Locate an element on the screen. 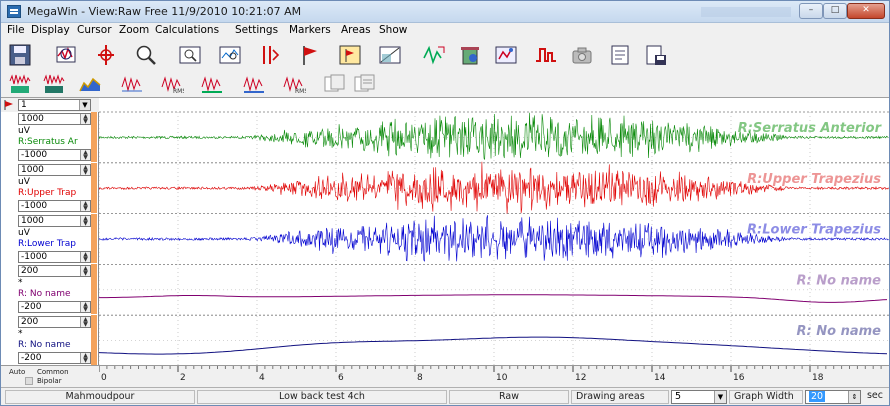 This screenshot has height=406, width=890. emg-filter-icon is located at coordinates (20, 84).